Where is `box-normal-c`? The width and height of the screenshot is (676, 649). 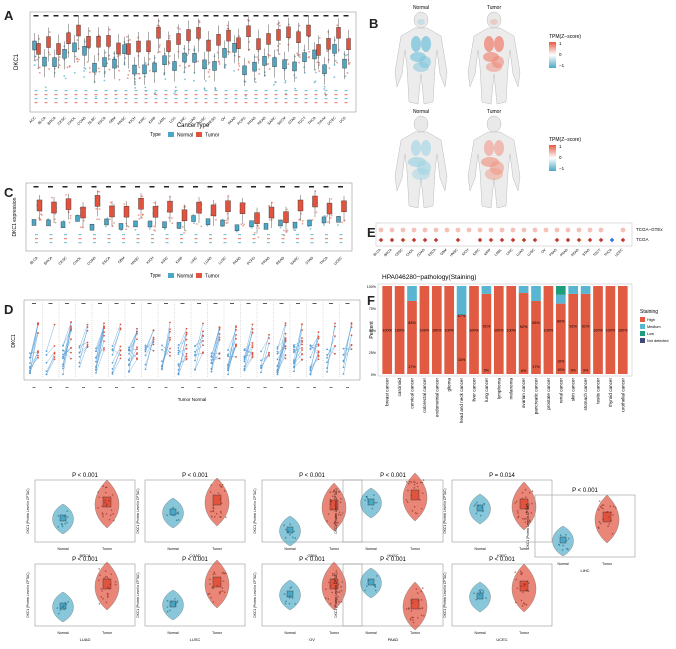 box-normal-c is located at coordinates (48, 223).